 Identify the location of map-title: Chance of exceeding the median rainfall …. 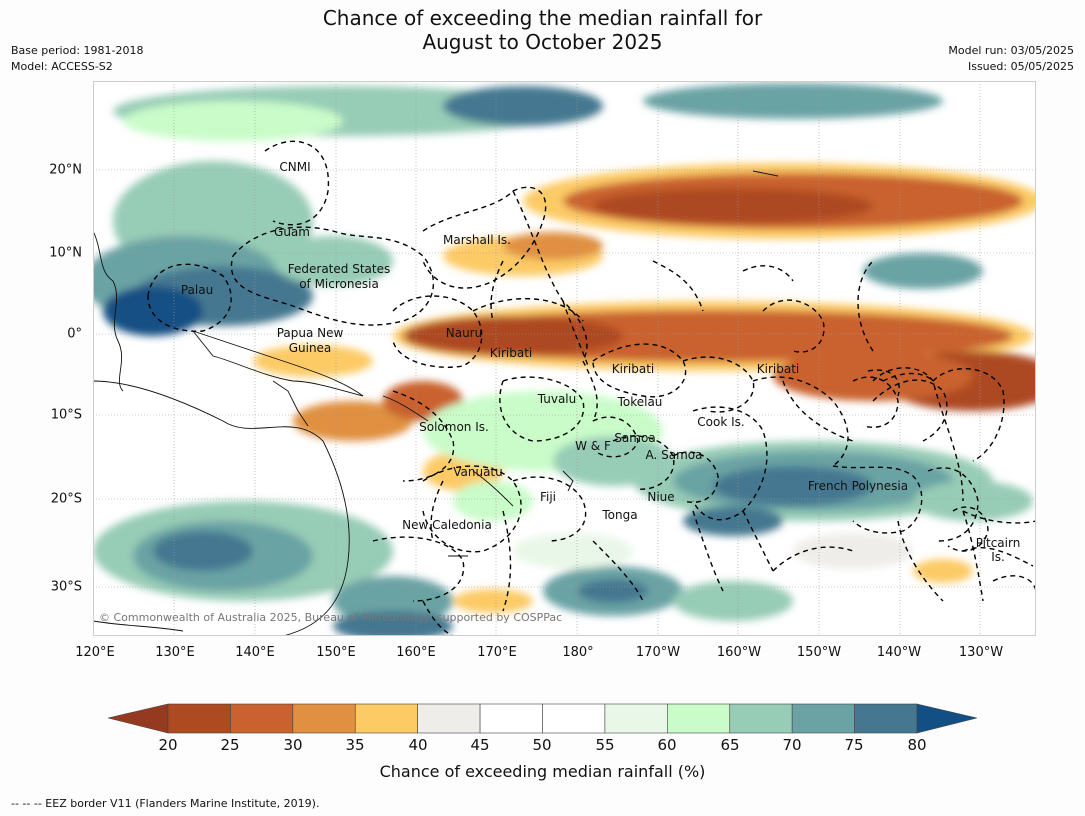
(542, 30).